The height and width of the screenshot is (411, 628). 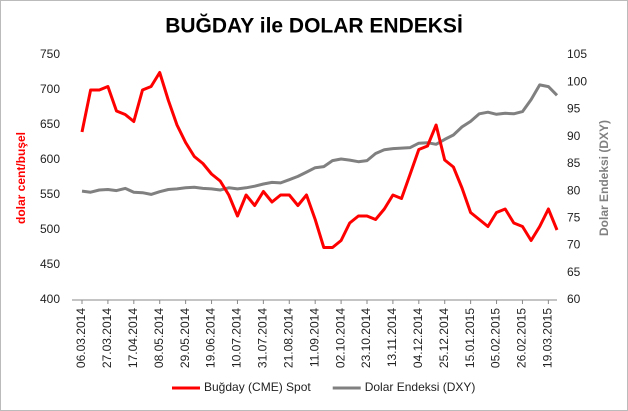 I want to click on y2-tick-label: 85, so click(x=574, y=163).